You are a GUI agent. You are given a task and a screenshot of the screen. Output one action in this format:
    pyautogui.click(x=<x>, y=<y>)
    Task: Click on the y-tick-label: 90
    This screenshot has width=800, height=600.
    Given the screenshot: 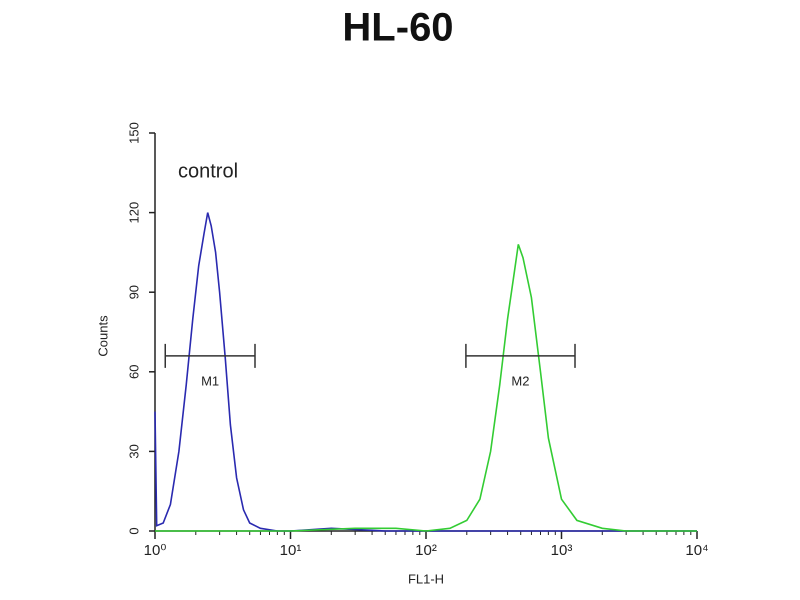 What is the action you would take?
    pyautogui.click(x=133, y=292)
    